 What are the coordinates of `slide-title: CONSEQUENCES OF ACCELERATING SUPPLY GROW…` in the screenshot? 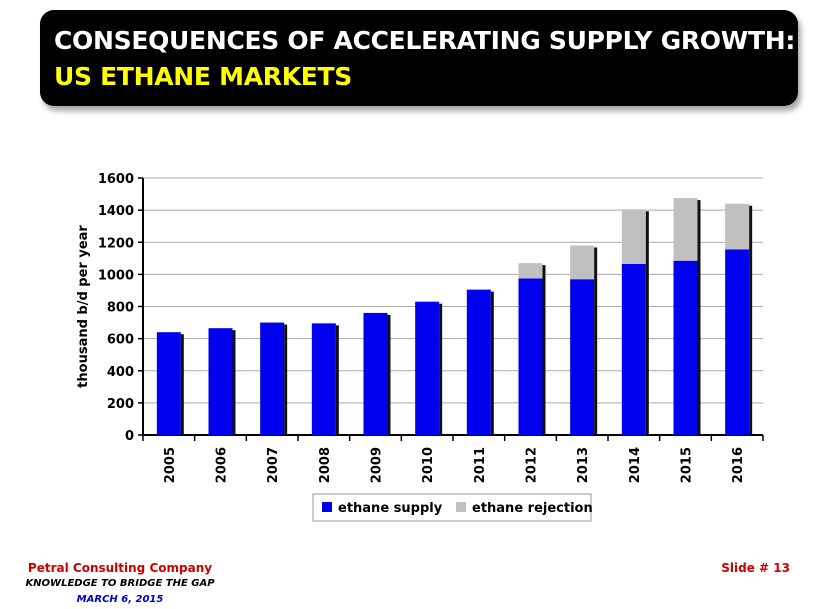 It's located at (425, 40).